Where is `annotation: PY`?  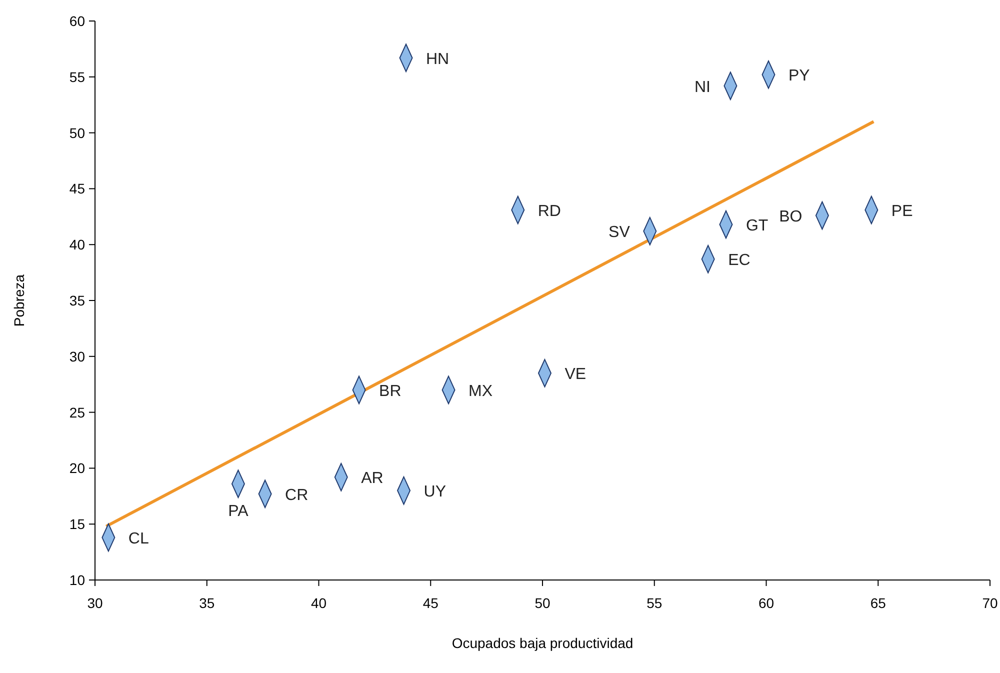
annotation: PY is located at coordinates (799, 76).